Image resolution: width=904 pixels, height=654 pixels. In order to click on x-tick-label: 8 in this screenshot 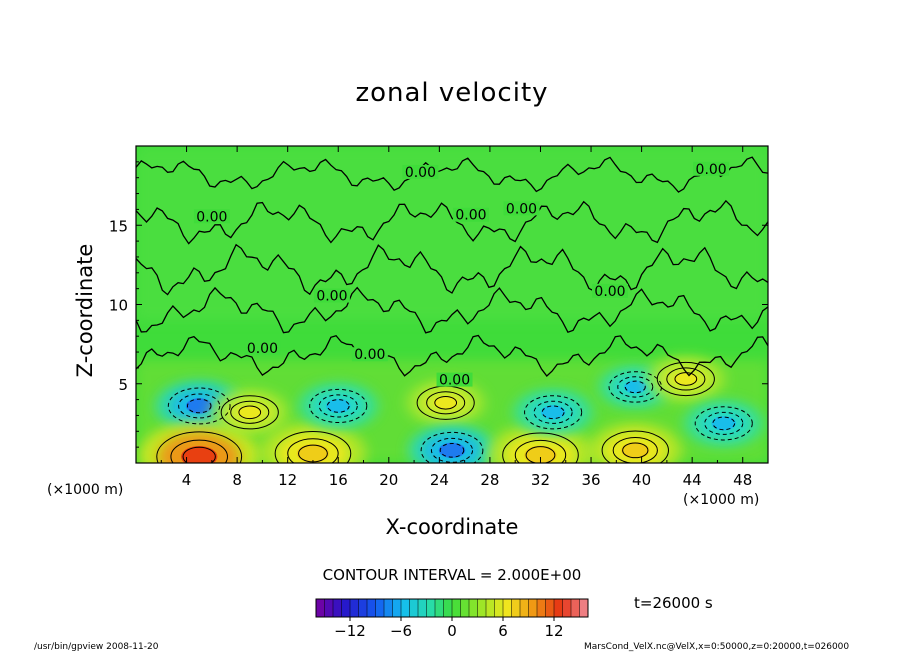, I will do `click(237, 480)`.